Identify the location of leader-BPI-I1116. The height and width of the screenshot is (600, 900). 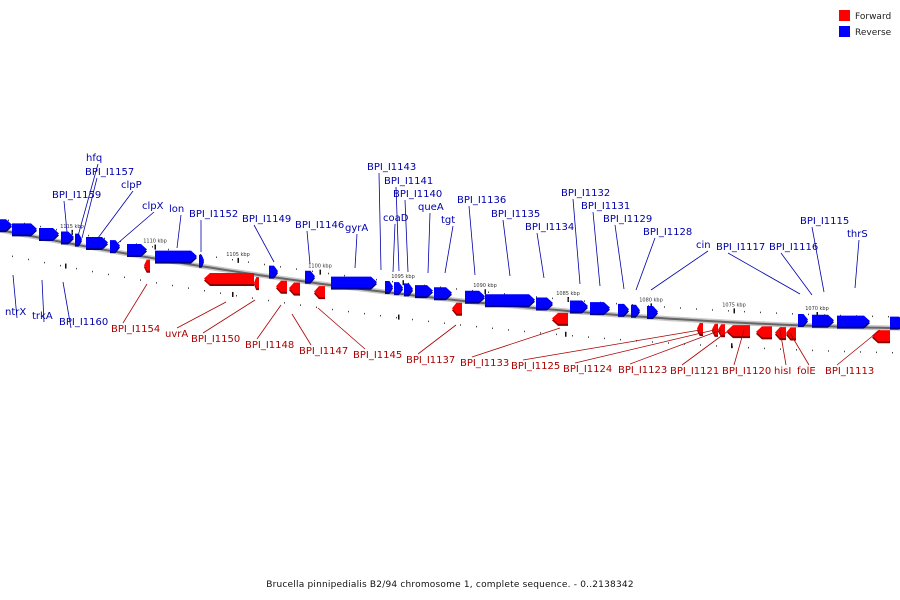
(796, 274).